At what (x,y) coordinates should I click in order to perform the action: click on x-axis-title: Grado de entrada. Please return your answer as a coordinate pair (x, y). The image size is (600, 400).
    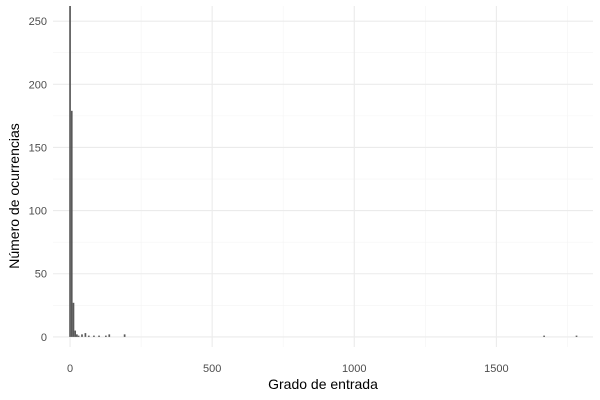
    Looking at the image, I should click on (323, 384).